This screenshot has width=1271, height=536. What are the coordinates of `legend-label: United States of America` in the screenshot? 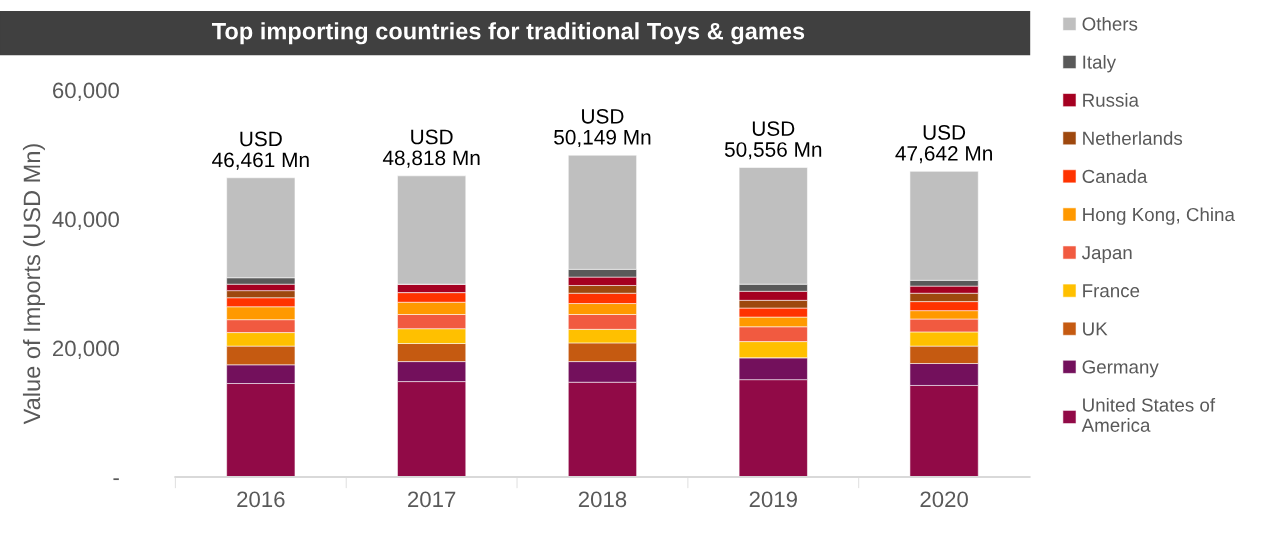 It's located at (1148, 414).